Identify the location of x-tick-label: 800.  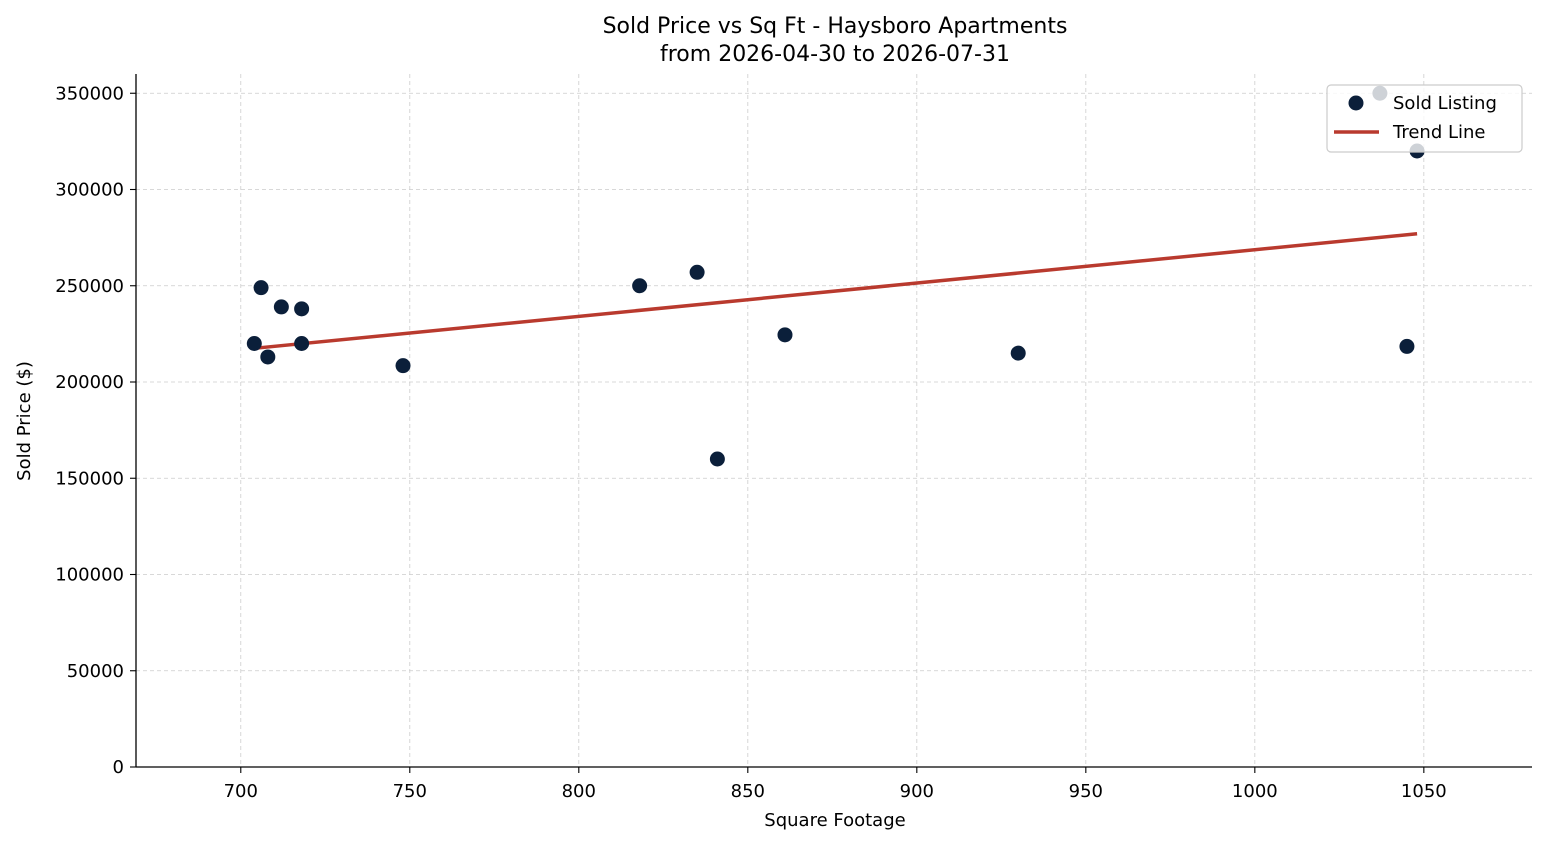
(579, 791).